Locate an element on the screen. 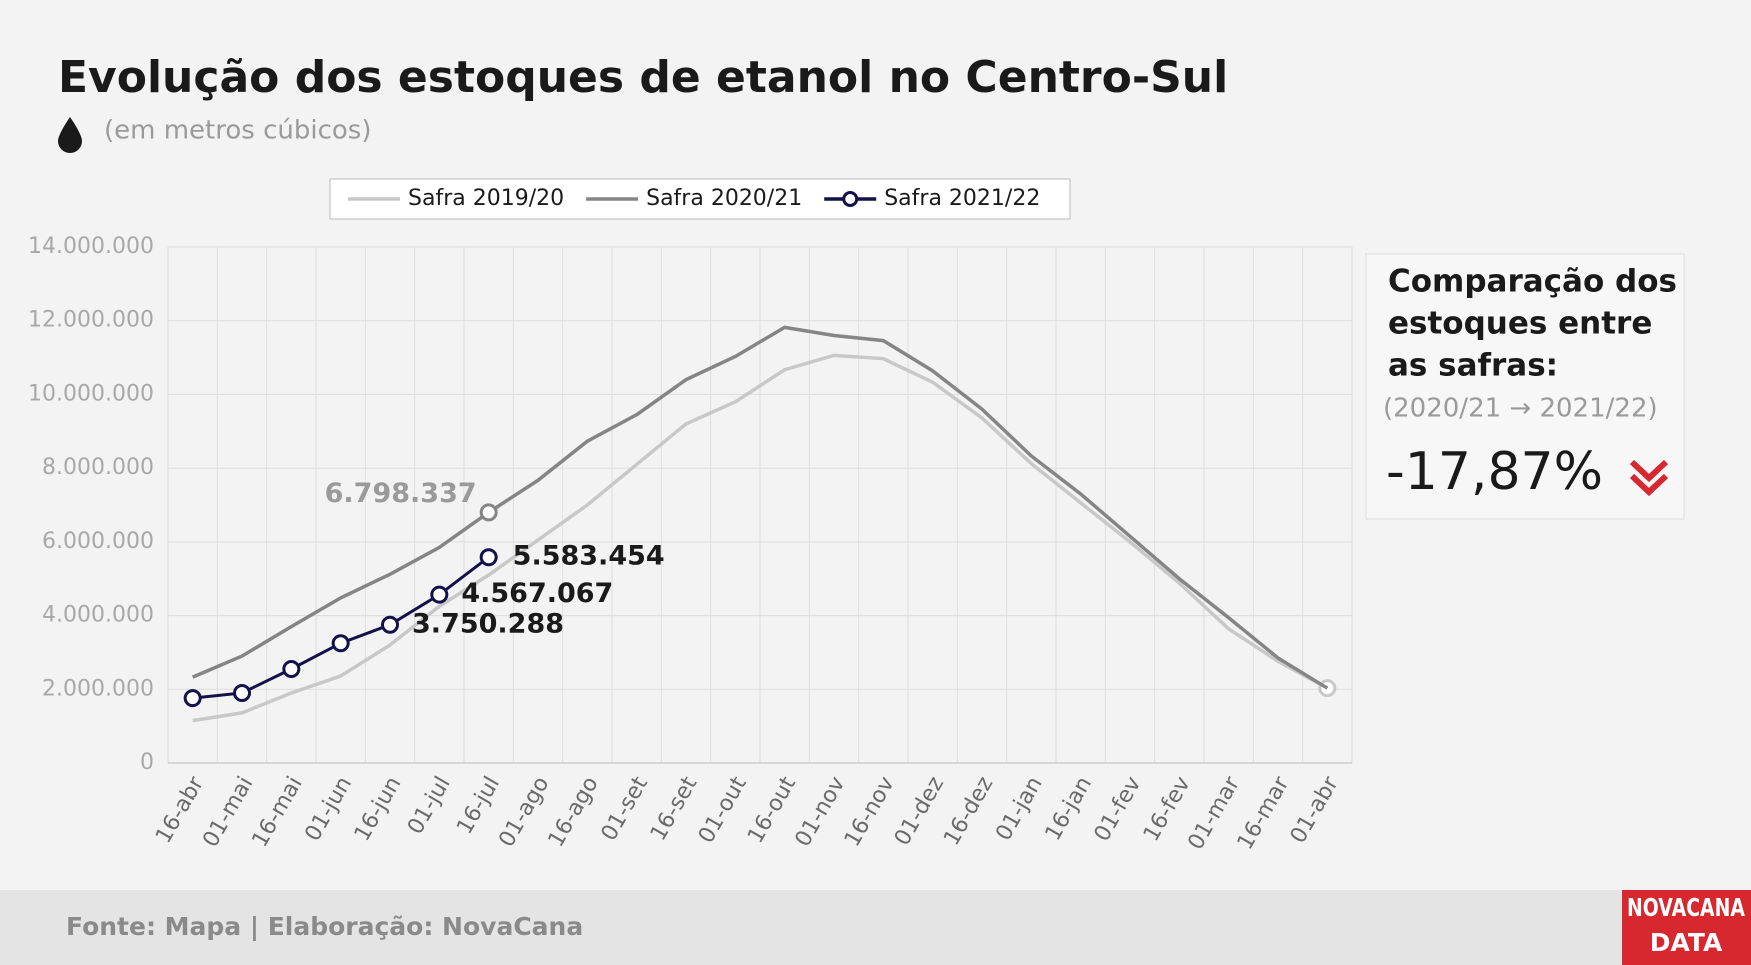 The height and width of the screenshot is (965, 1751). panel-title: Comparação dos is located at coordinates (1532, 282).